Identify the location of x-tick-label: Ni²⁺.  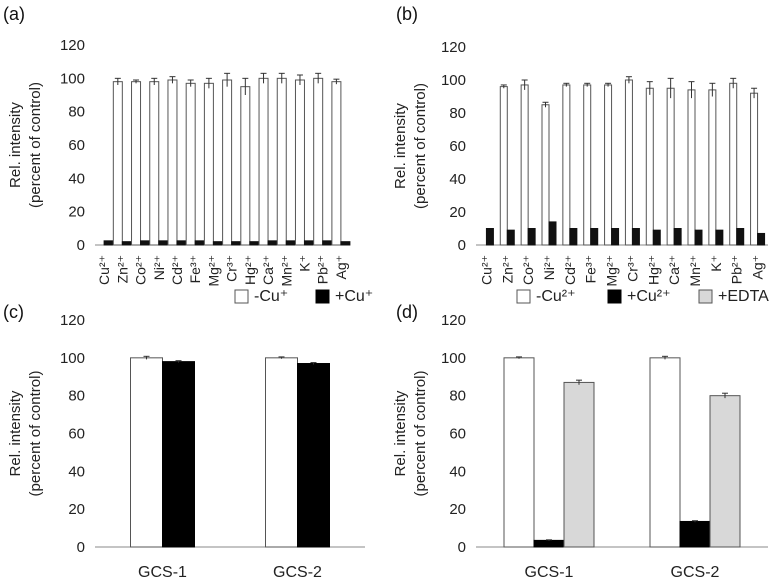
(549, 267).